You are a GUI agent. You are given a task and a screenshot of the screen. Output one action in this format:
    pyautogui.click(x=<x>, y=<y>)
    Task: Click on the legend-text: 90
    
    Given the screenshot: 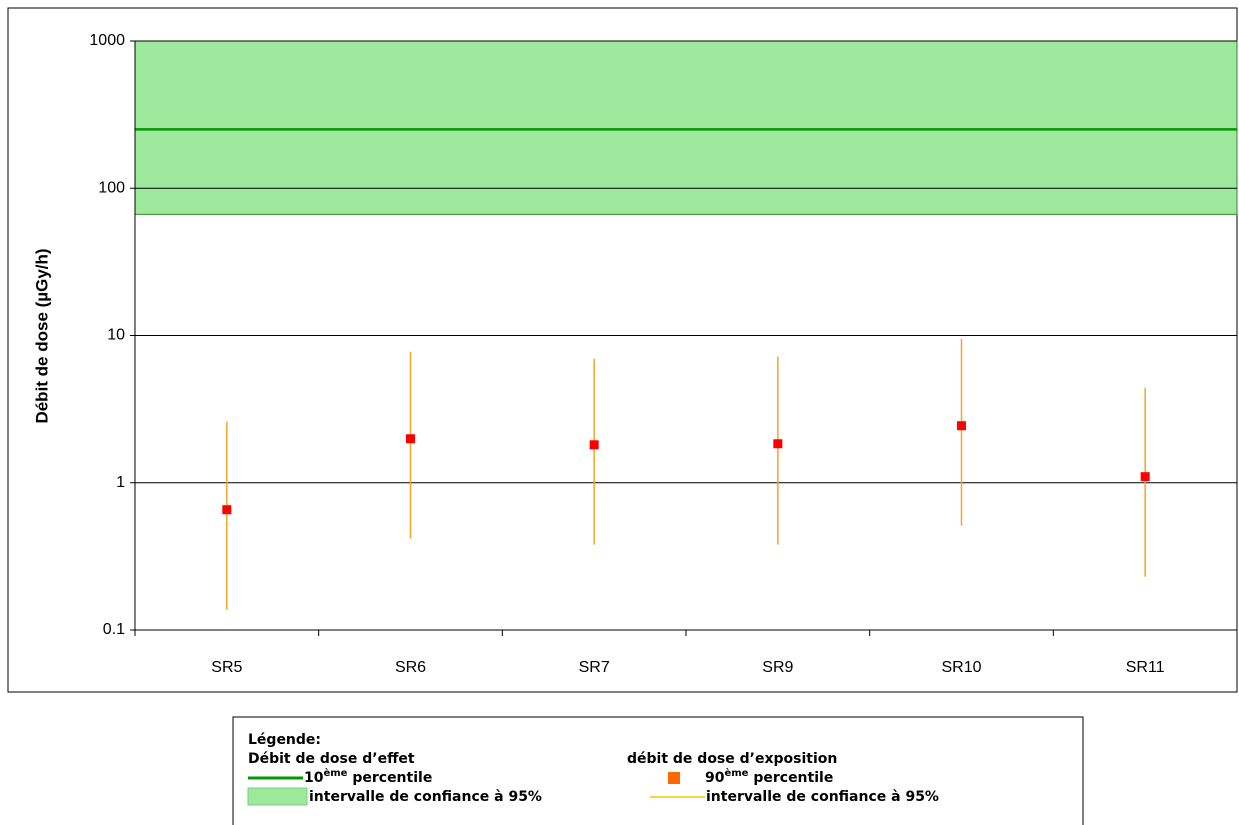 What is the action you would take?
    pyautogui.click(x=715, y=778)
    